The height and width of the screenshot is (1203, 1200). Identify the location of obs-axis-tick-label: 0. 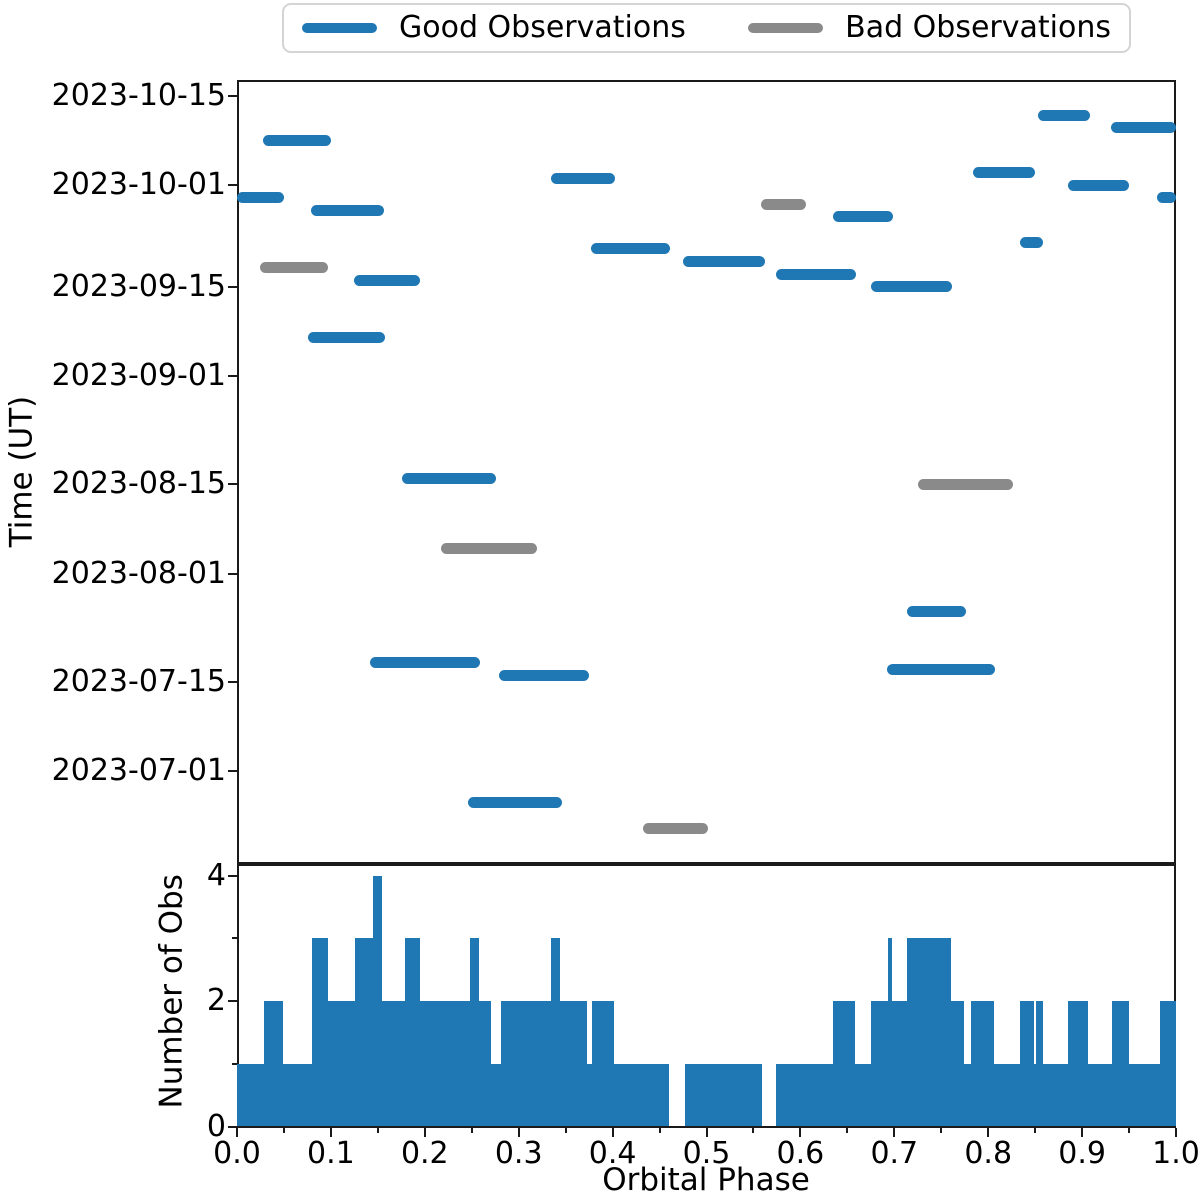
(216, 1126).